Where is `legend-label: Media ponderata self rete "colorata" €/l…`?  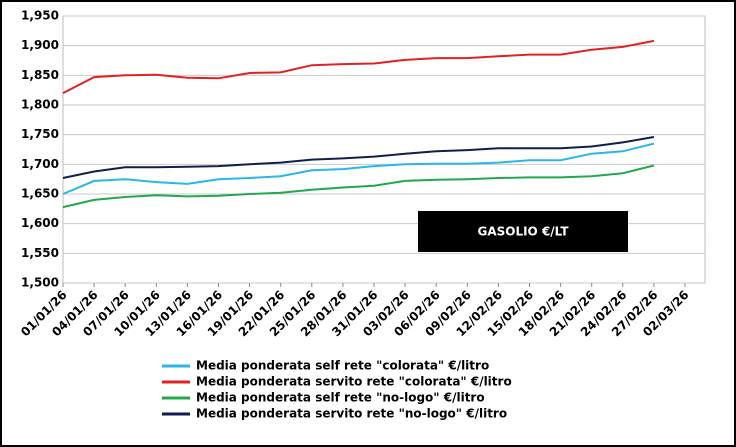
legend-label: Media ponderata self rete "colorata" €/l… is located at coordinates (342, 366).